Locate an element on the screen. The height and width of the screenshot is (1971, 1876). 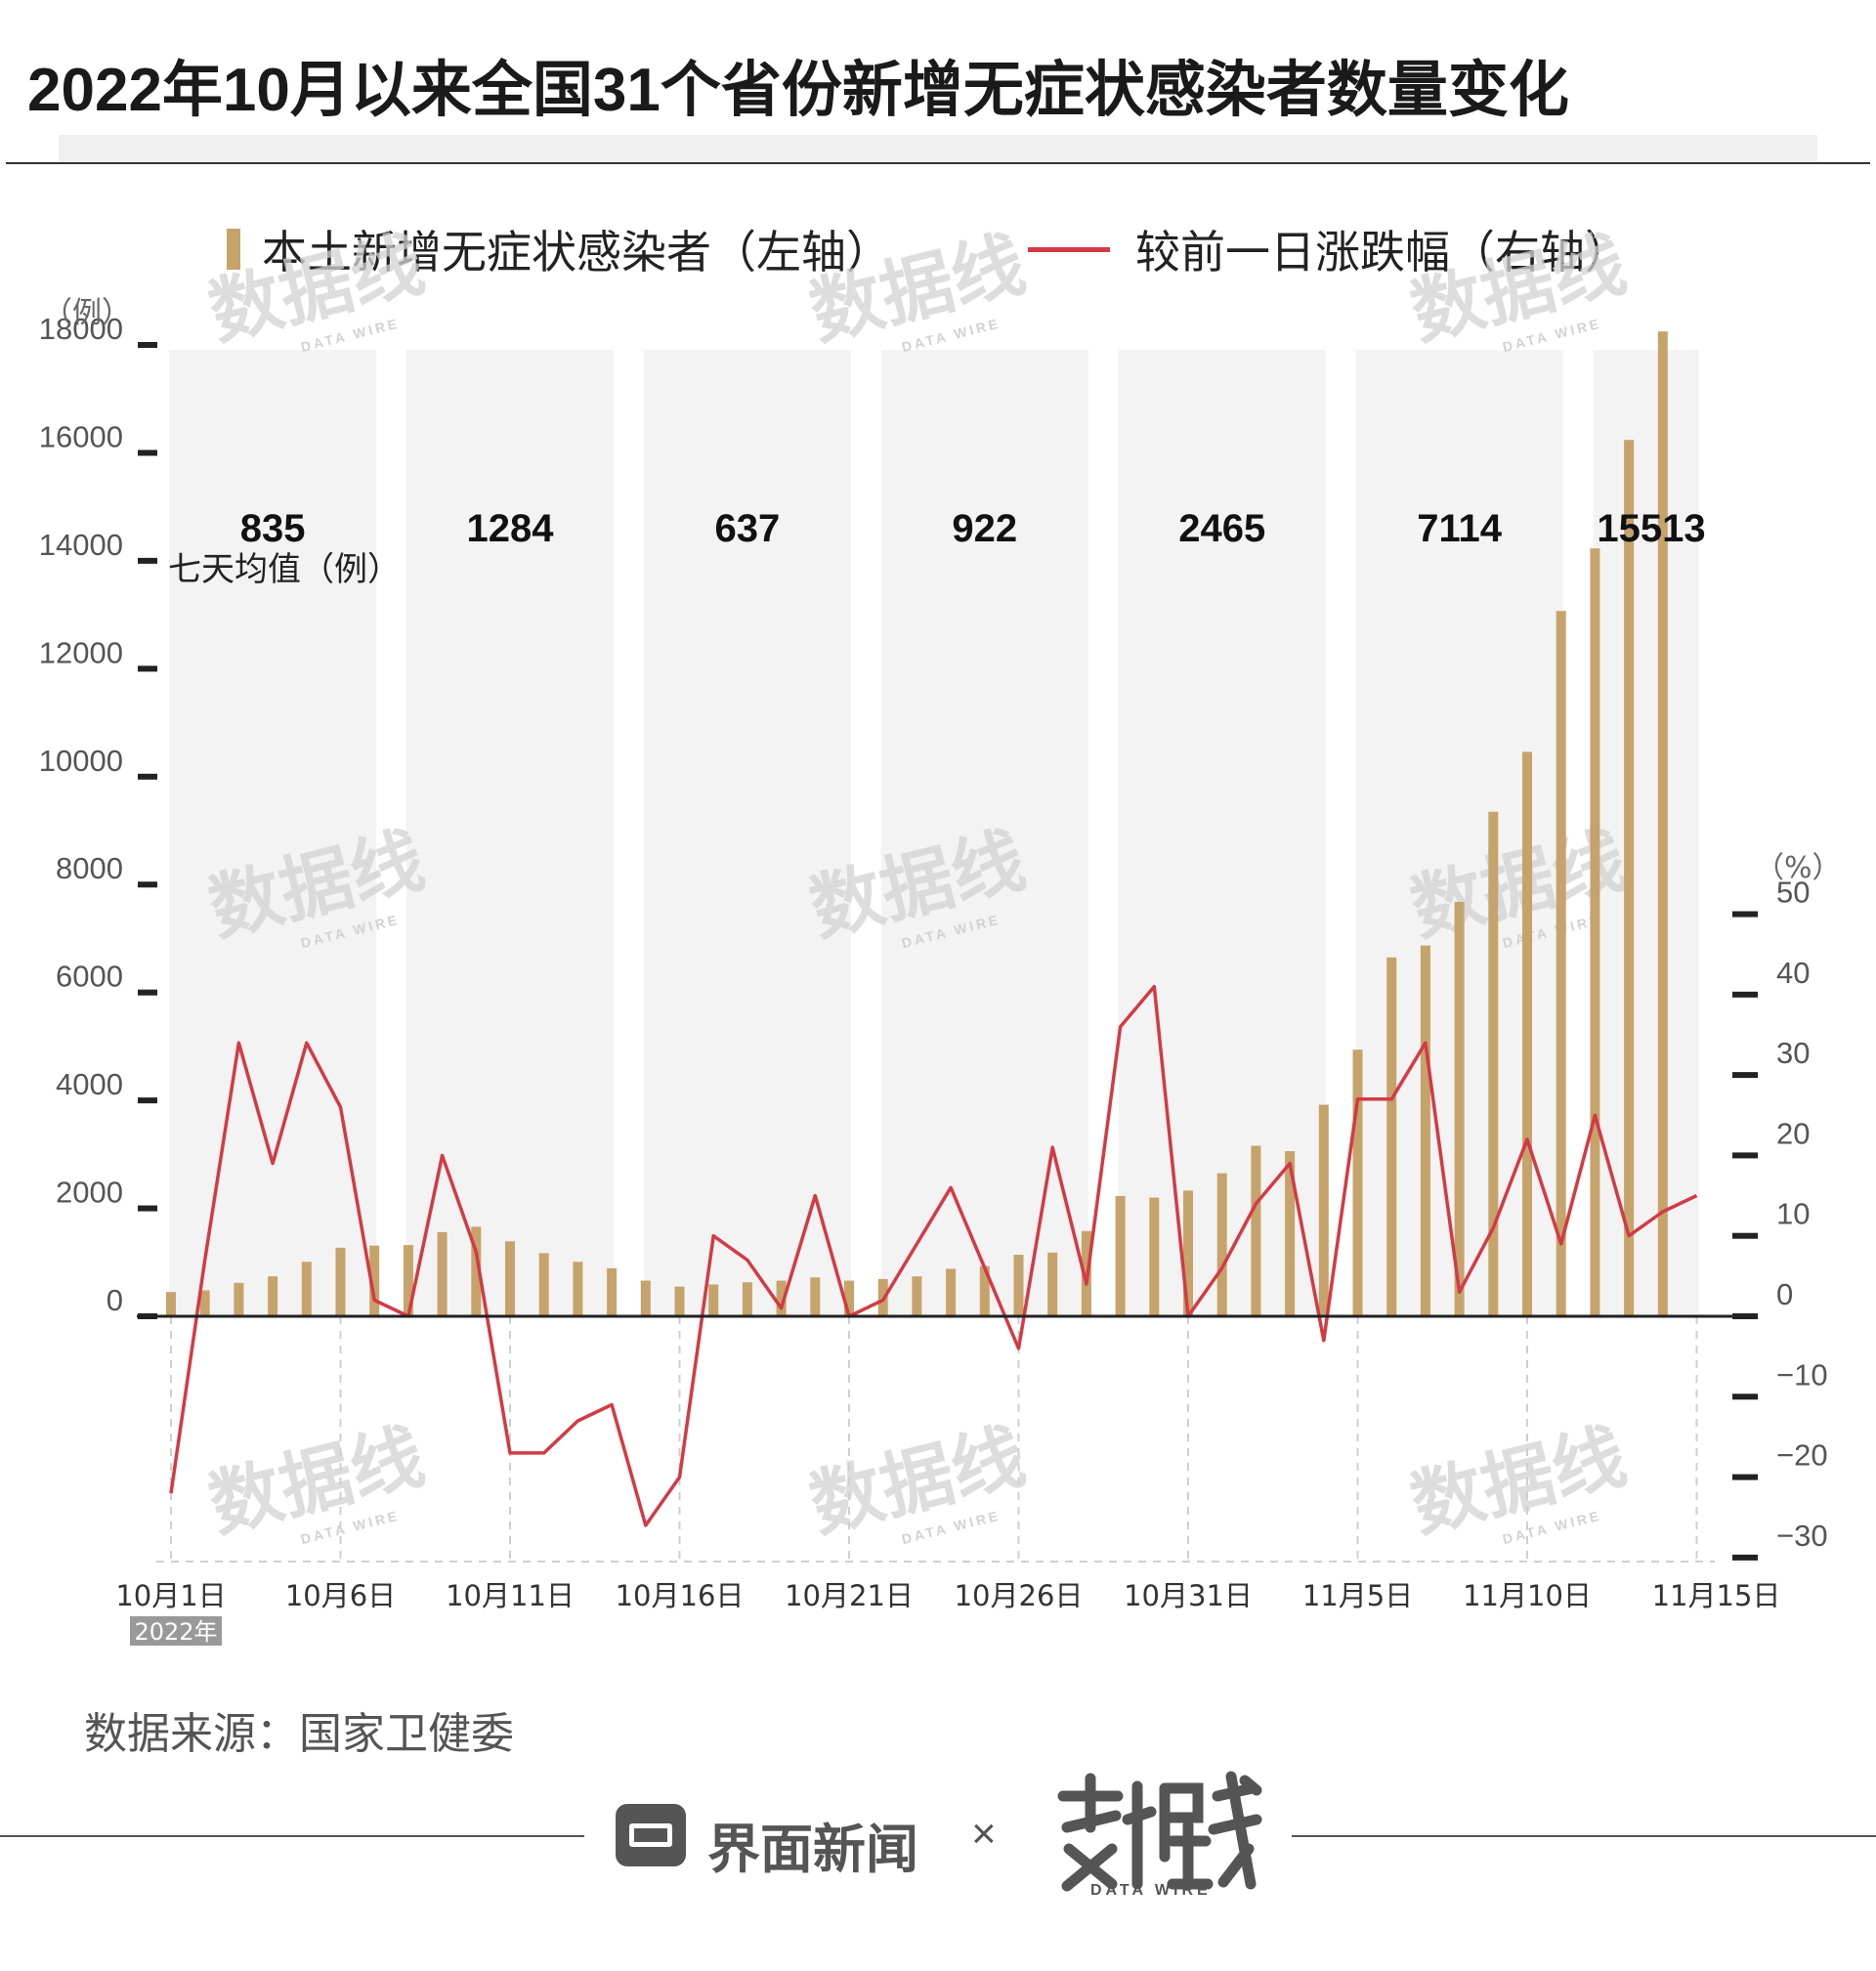
year-tag: 2022年 is located at coordinates (175, 1632).